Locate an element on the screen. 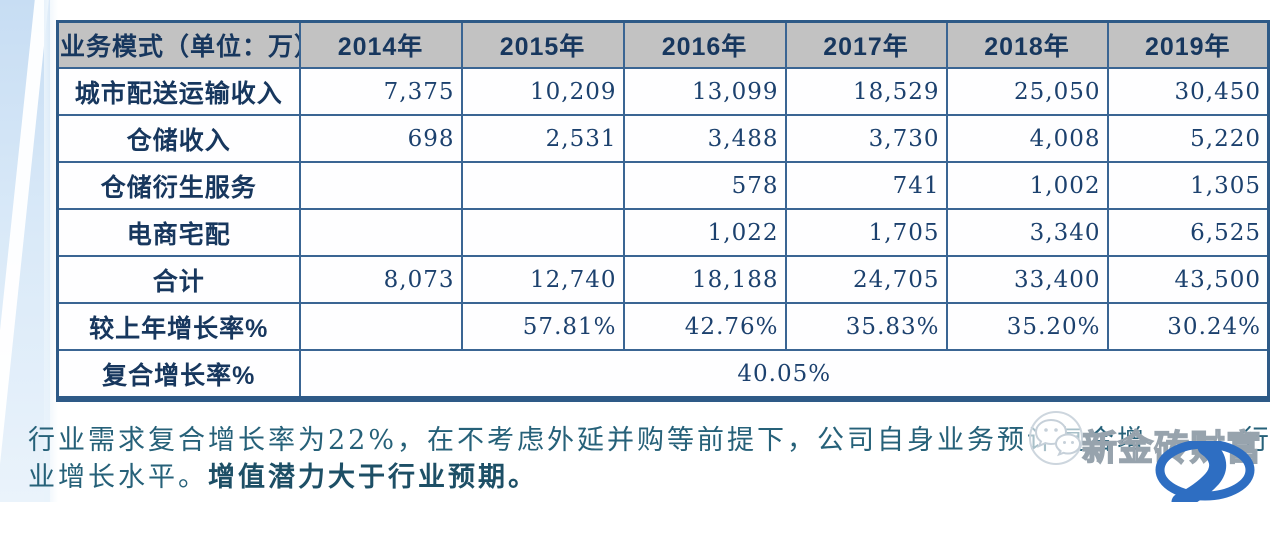 The image size is (1281, 546). table-cell: 1,022 is located at coordinates (704, 232).